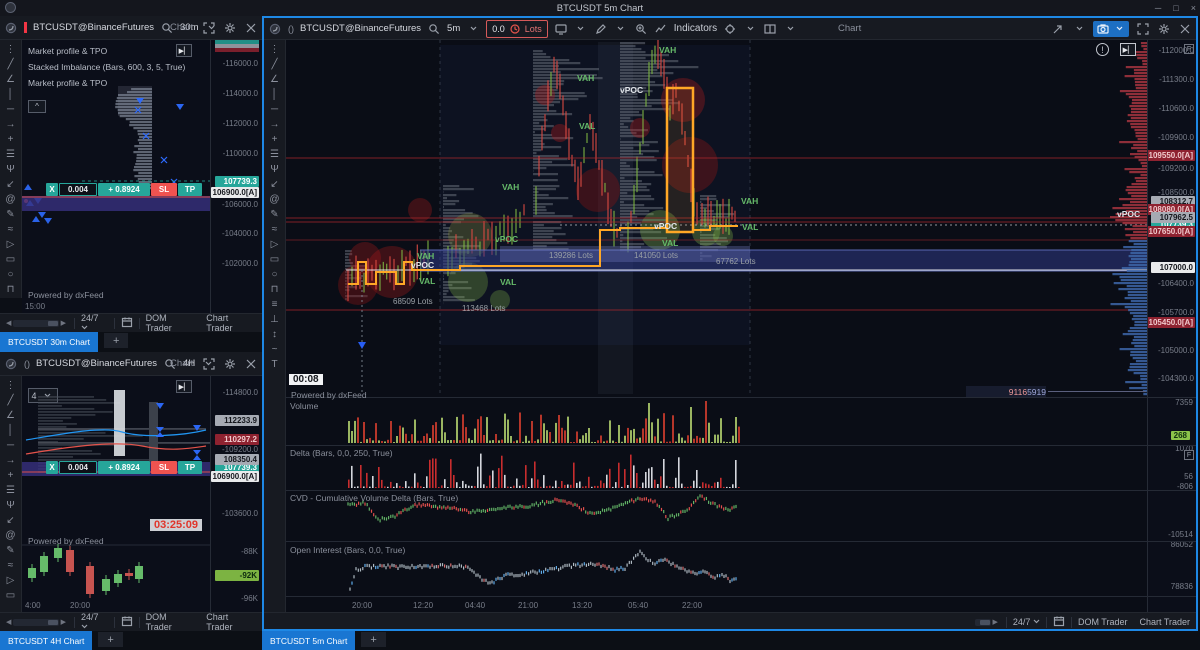  Describe the element at coordinates (695, 28) in the screenshot. I see `indicators-button: Indicators` at that location.